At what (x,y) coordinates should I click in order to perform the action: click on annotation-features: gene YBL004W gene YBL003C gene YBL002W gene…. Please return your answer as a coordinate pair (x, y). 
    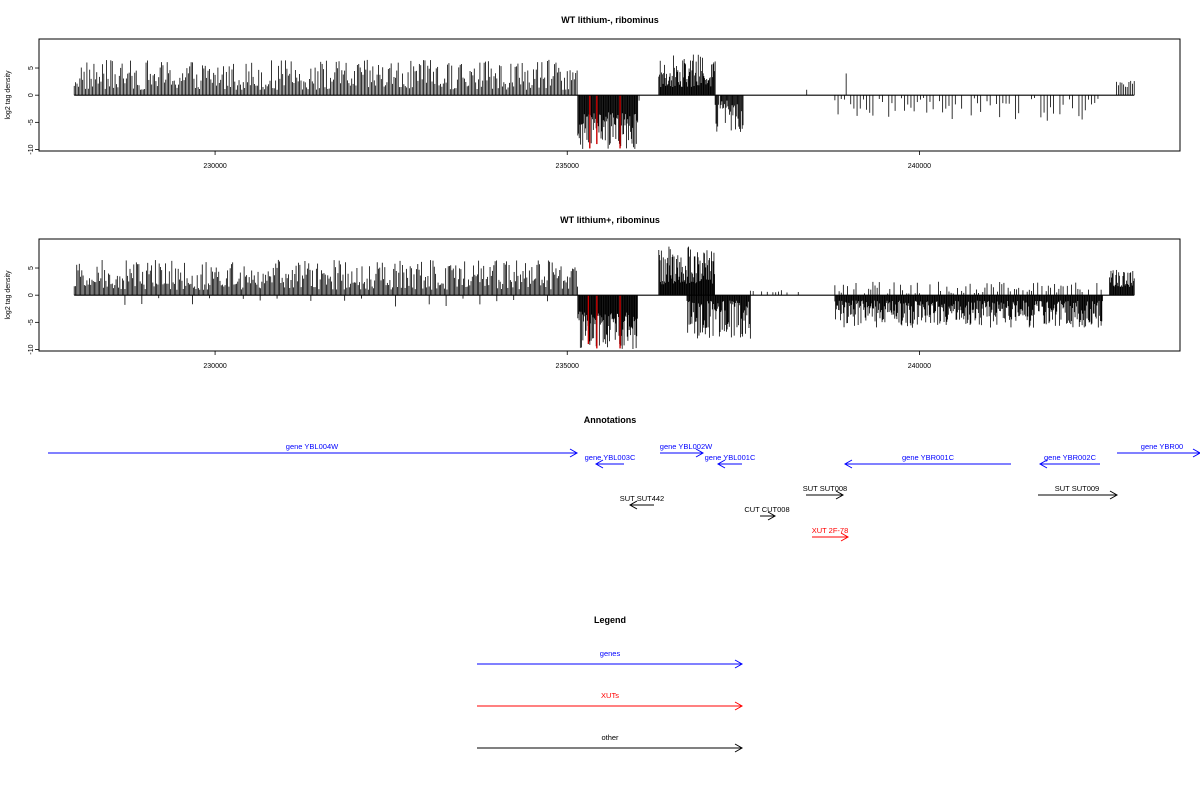
    Looking at the image, I should click on (624, 492).